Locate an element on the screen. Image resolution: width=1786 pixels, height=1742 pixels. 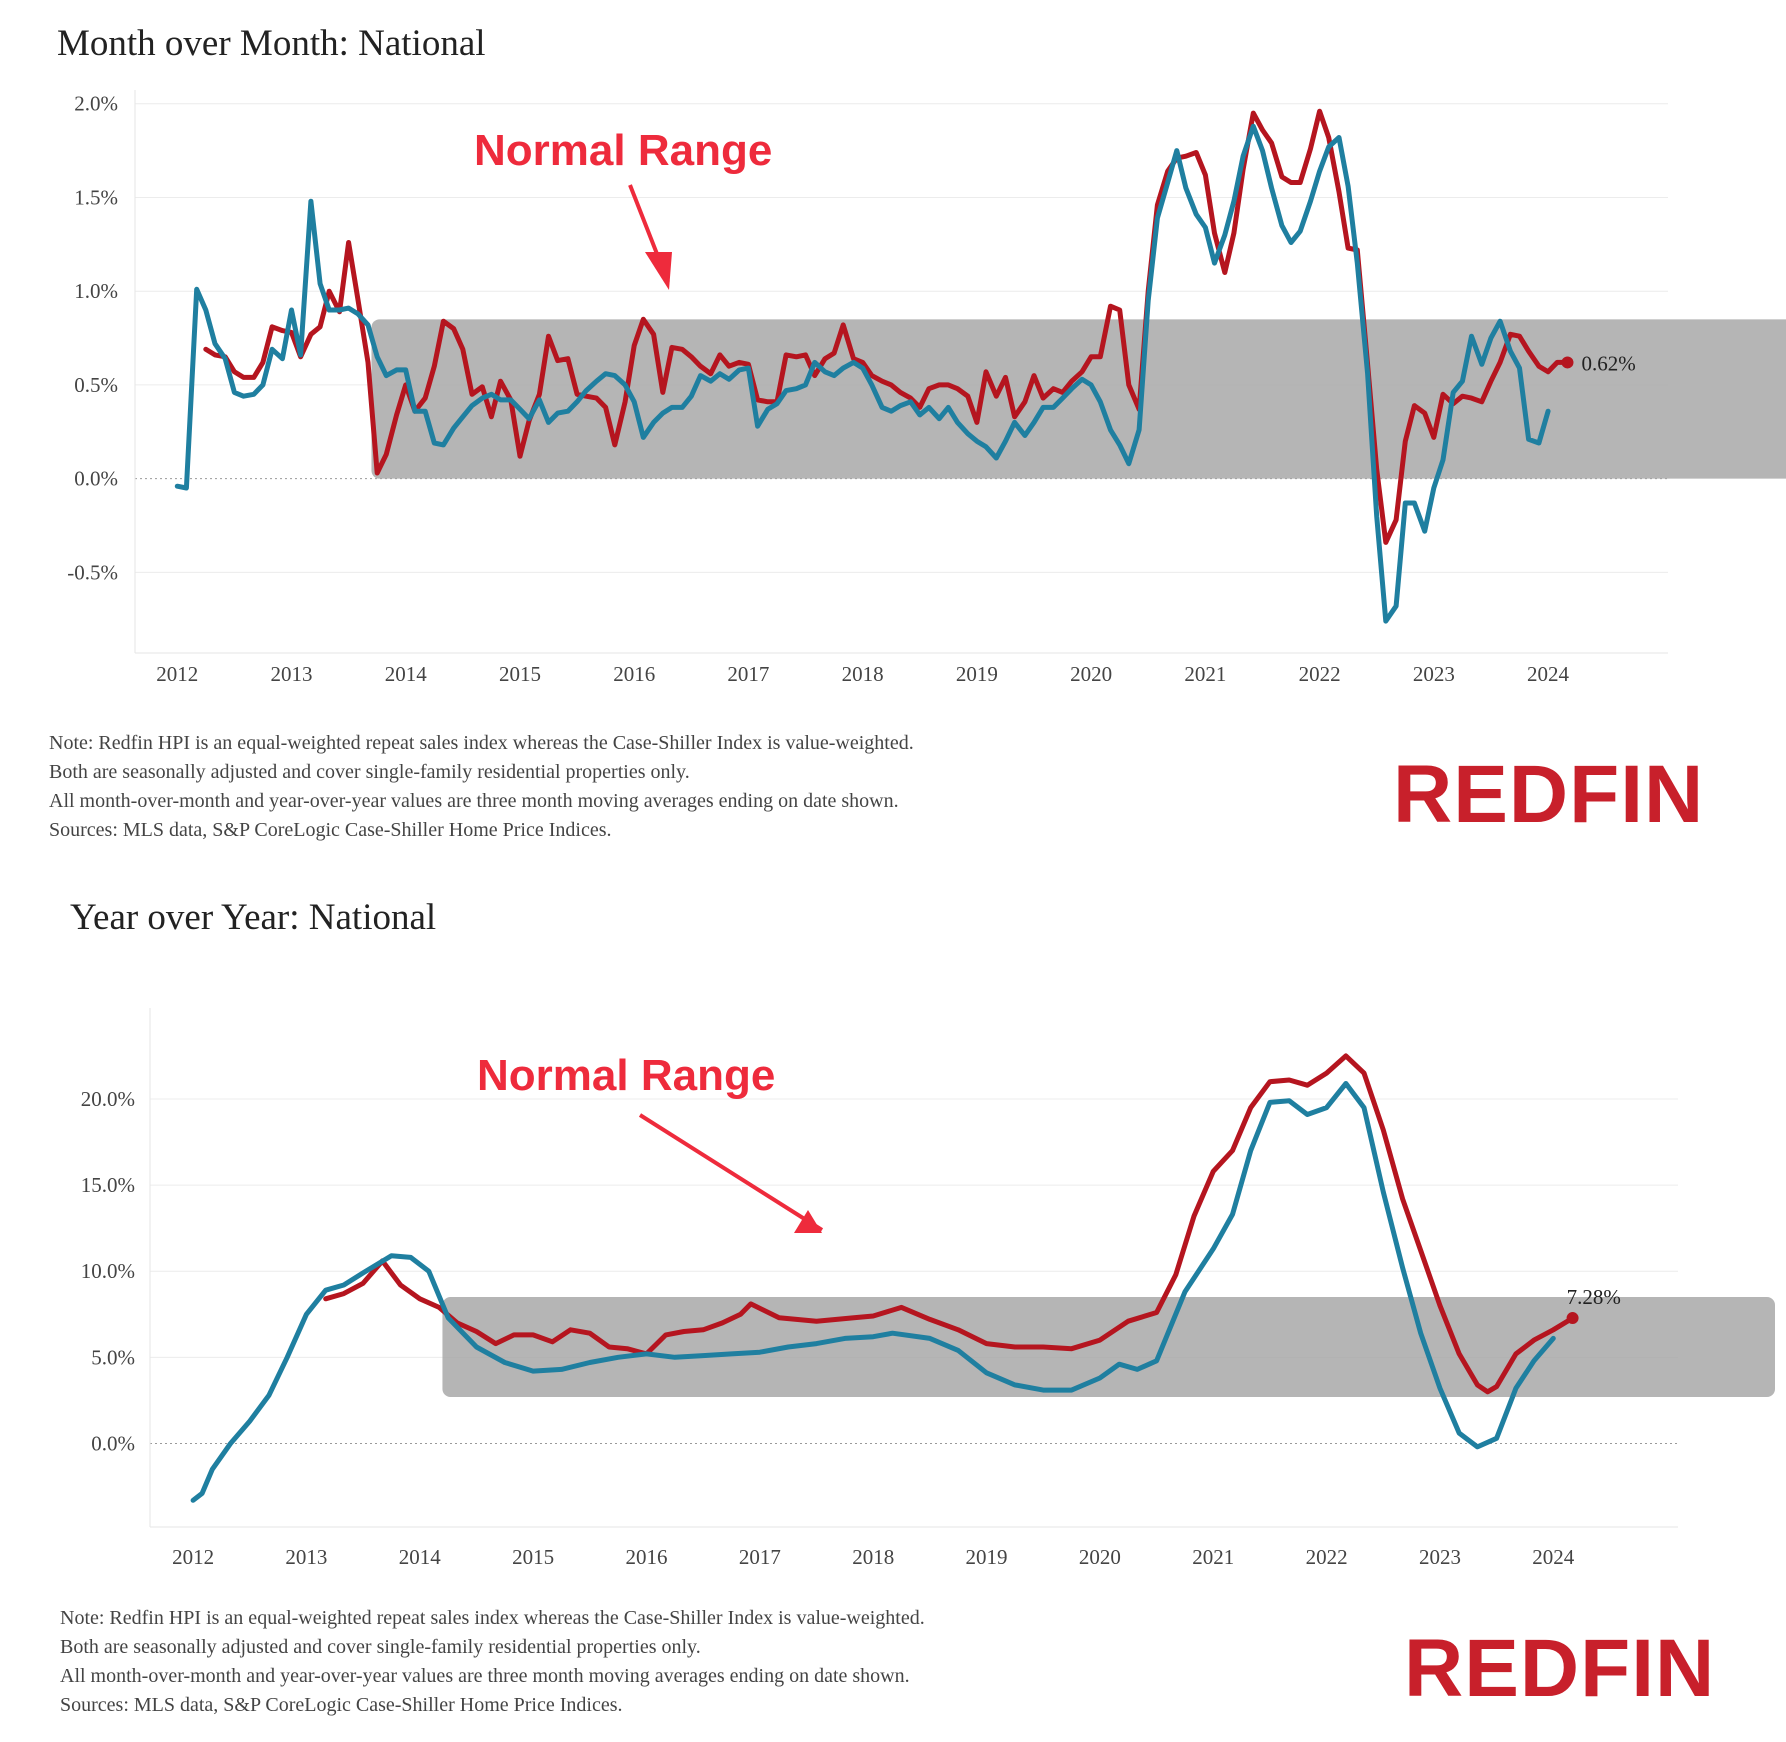
chart-title: Month over Month: National is located at coordinates (271, 43).